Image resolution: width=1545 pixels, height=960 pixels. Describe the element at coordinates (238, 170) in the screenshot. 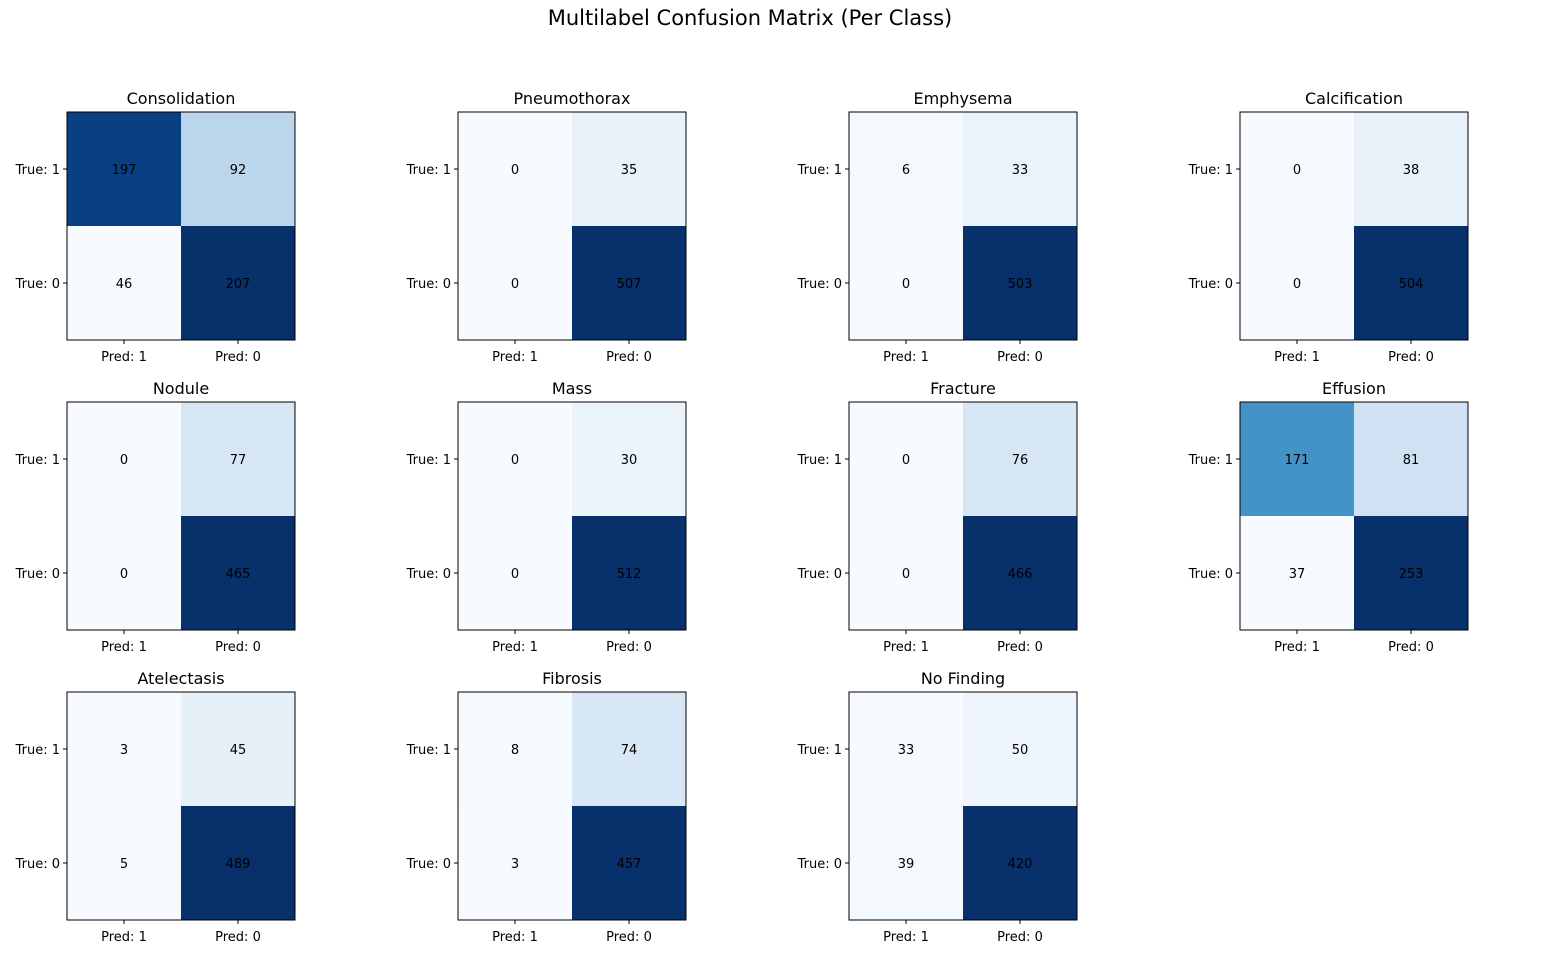

I see `cell-value-label: 92` at that location.